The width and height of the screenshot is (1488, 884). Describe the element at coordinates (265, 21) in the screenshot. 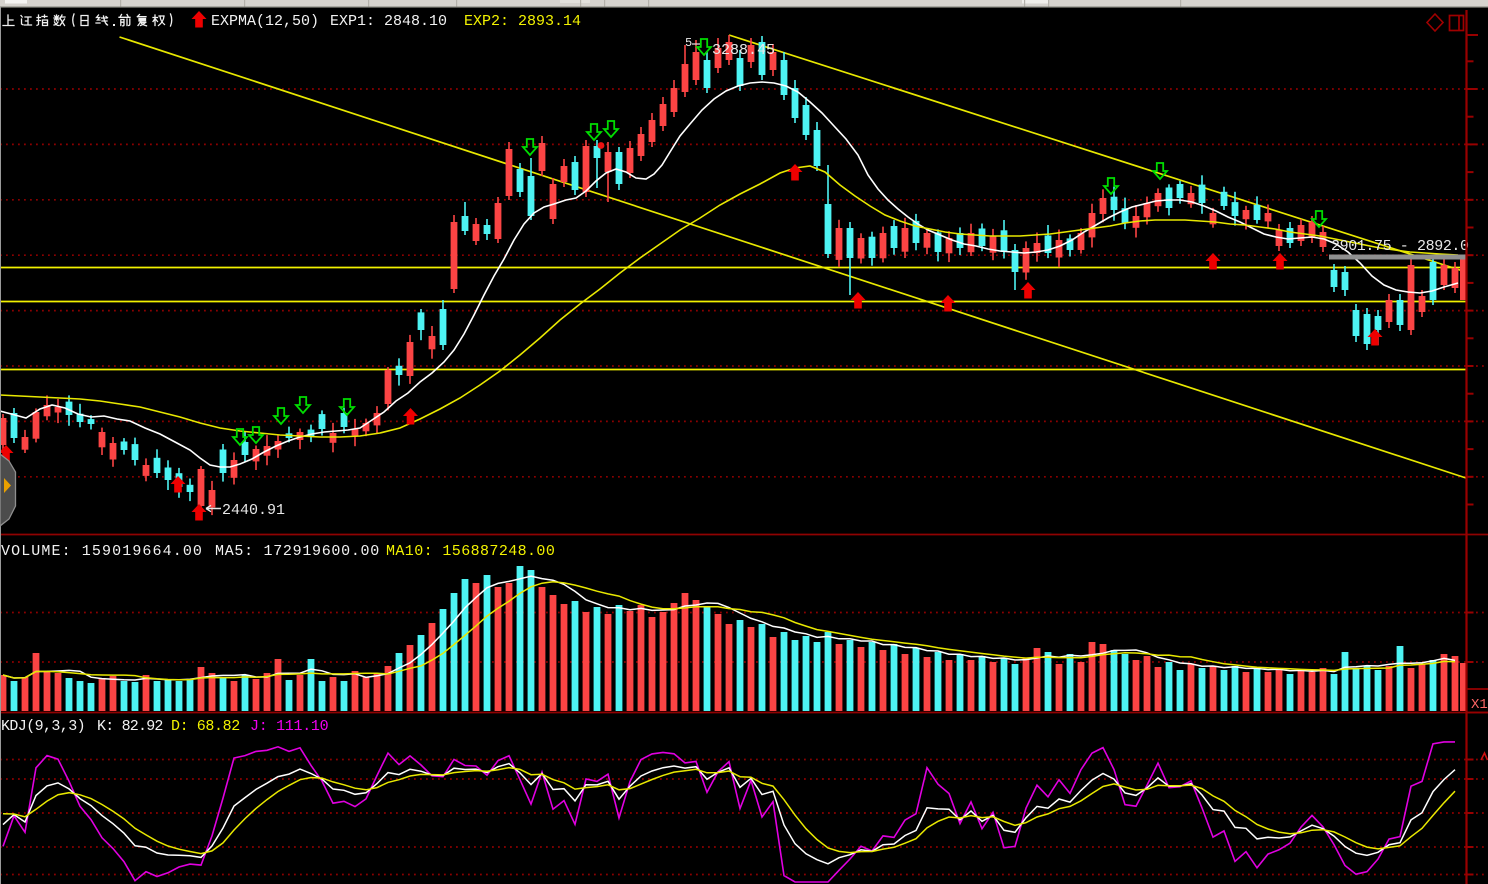

I see `svg-text: EXPMA(12,50)` at that location.